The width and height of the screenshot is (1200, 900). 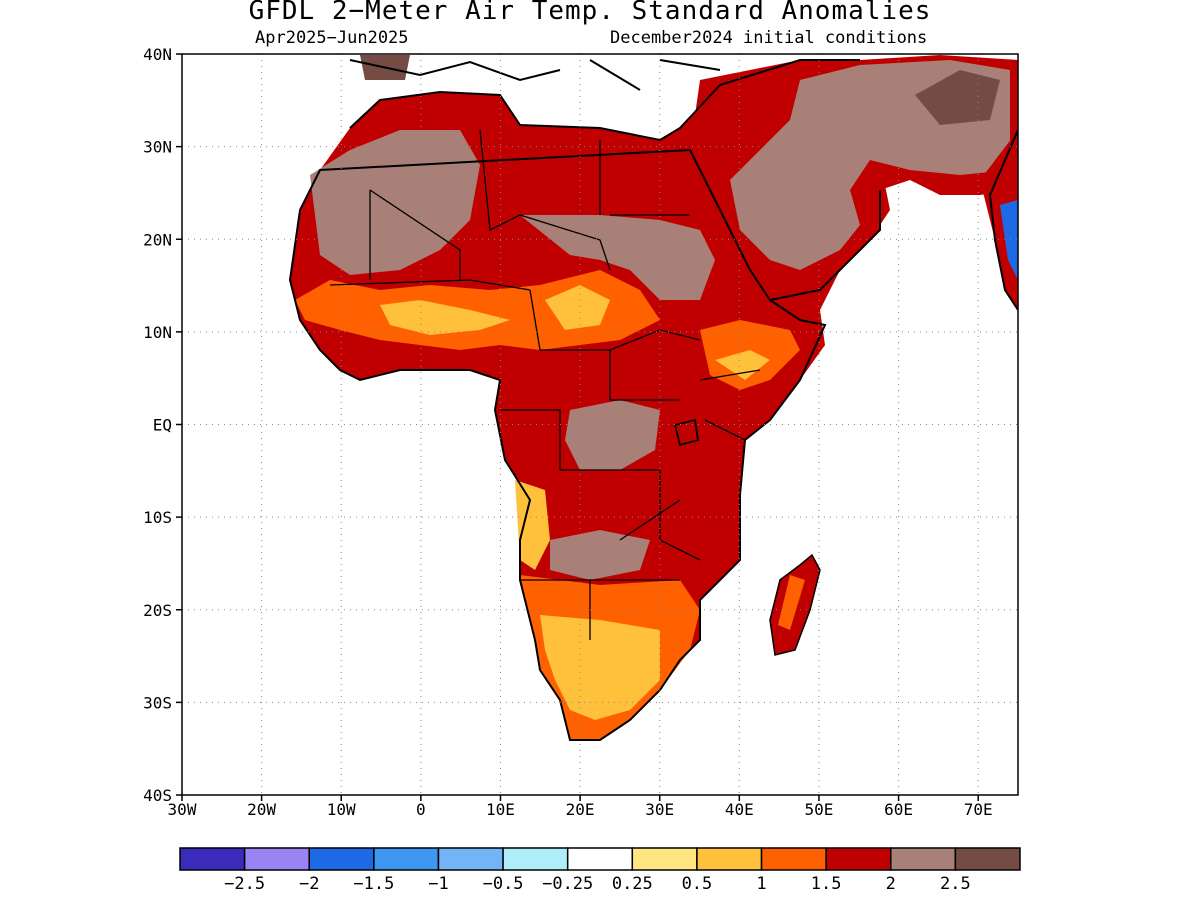 What do you see at coordinates (341, 809) in the screenshot?
I see `lon-tick-label: 10W` at bounding box center [341, 809].